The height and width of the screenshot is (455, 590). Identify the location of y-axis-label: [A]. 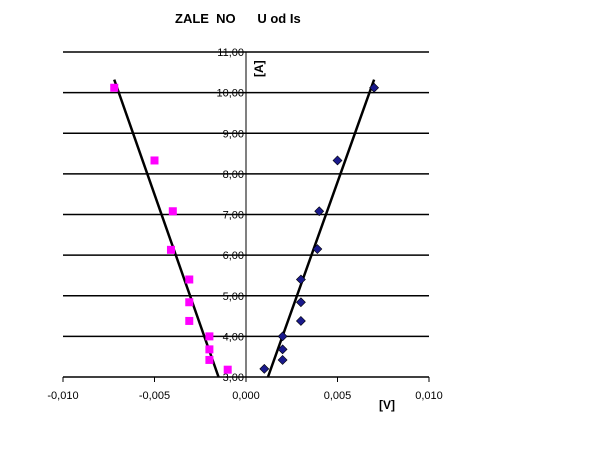
(259, 68).